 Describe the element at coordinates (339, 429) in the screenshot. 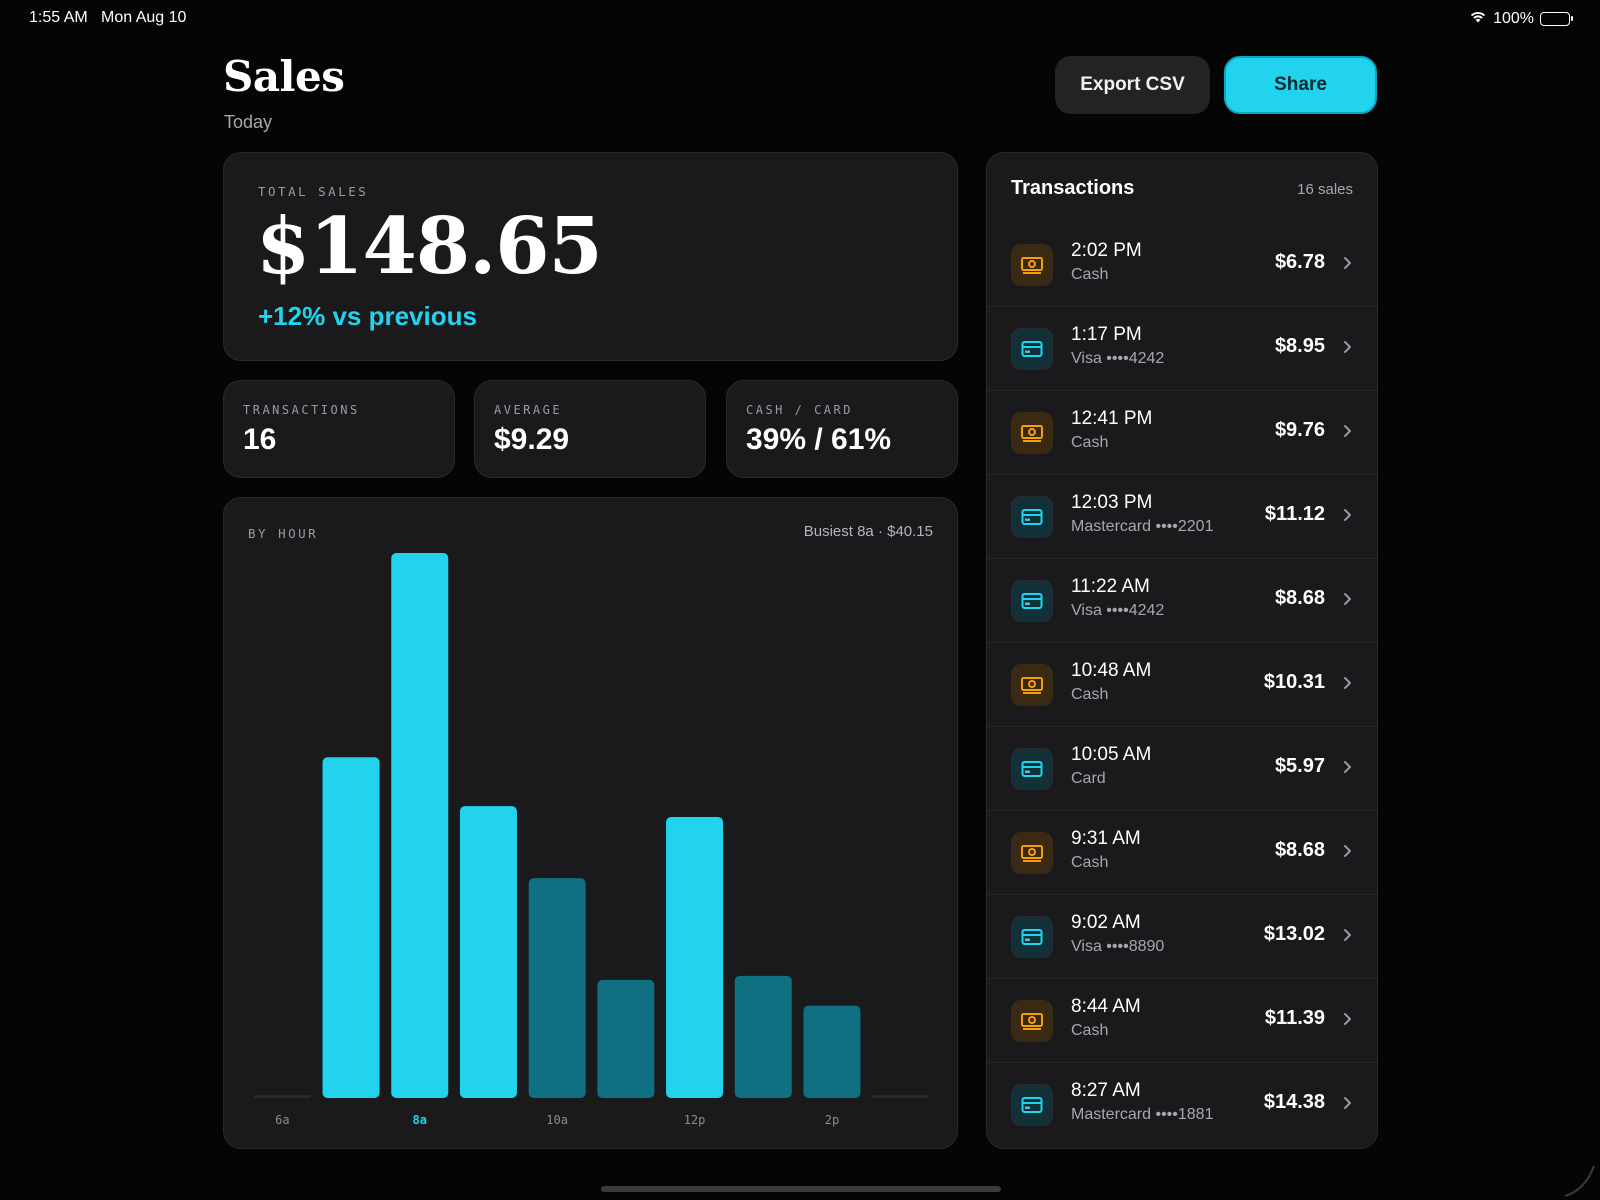

I see `stat-card-transactions: TRANSACTIONS 16` at that location.